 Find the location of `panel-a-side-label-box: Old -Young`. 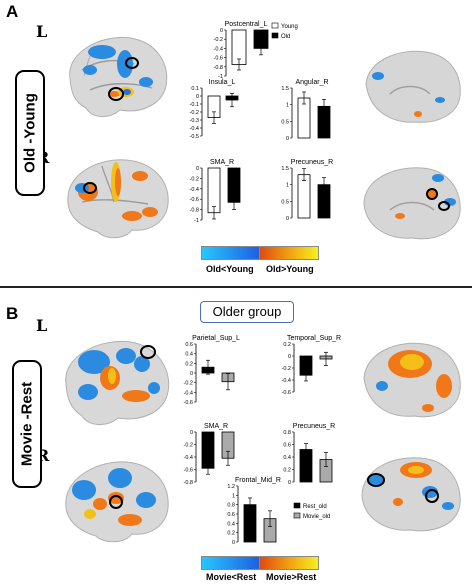

panel-a-side-label-box: Old -Young is located at coordinates (30, 133).